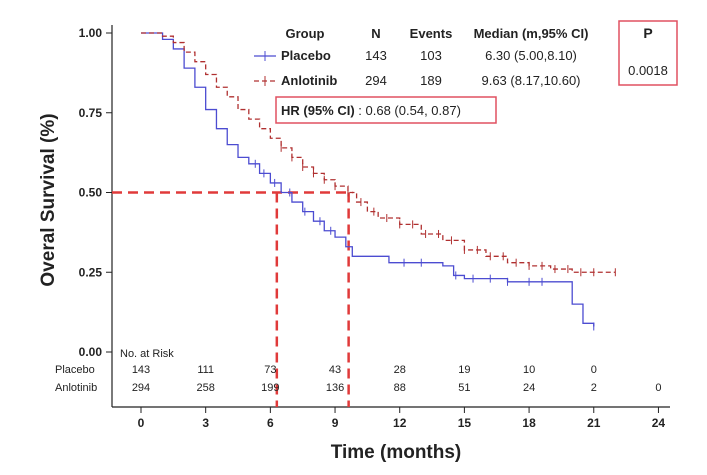  Describe the element at coordinates (400, 370) in the screenshot. I see `risk-value-placebo: 28` at that location.